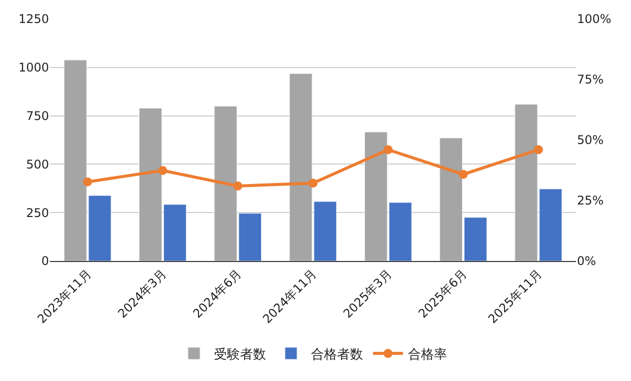  I want to click on y-tick-label: 750, so click(37, 116).